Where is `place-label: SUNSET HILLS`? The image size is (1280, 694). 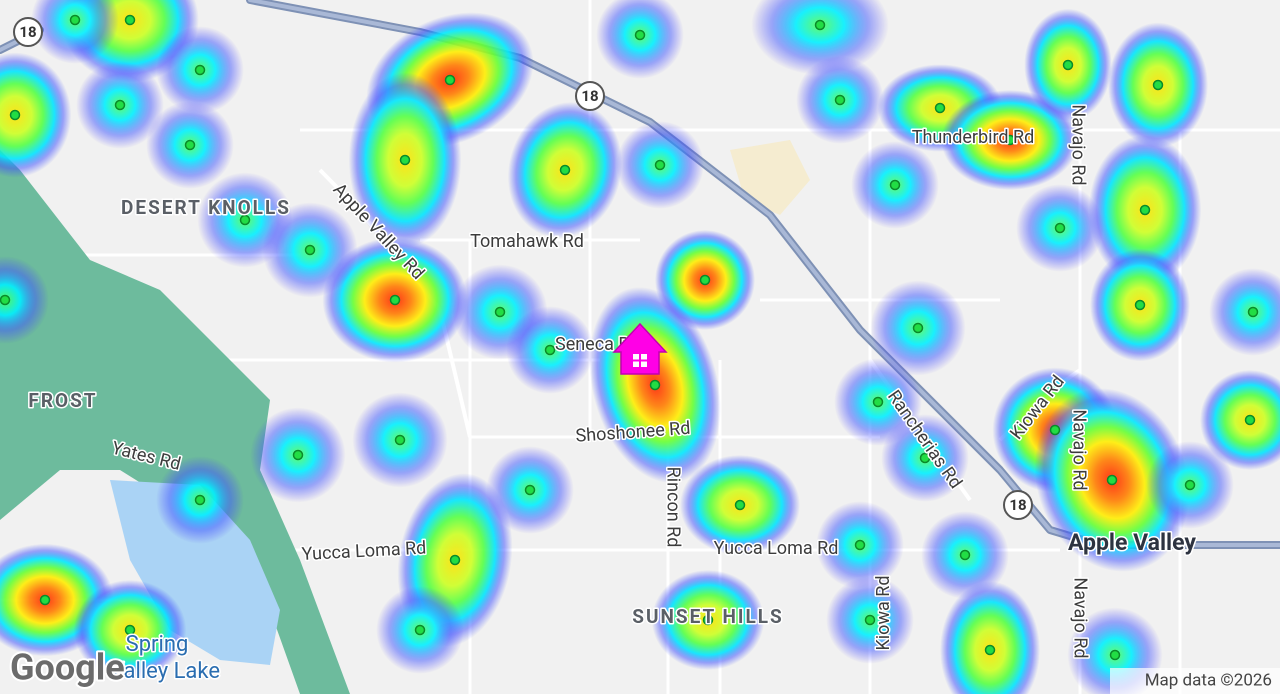
place-label: SUNSET HILLS is located at coordinates (707, 616).